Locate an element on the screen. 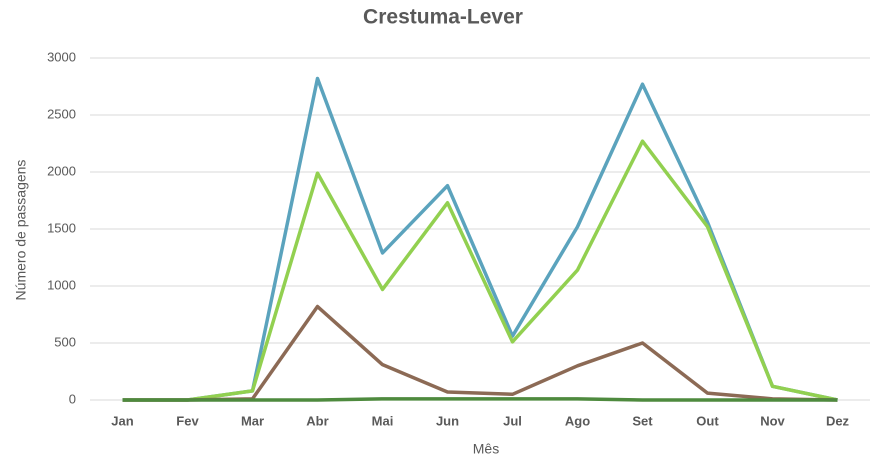 The width and height of the screenshot is (871, 461). y-tick-label: 3000 is located at coordinates (61, 56).